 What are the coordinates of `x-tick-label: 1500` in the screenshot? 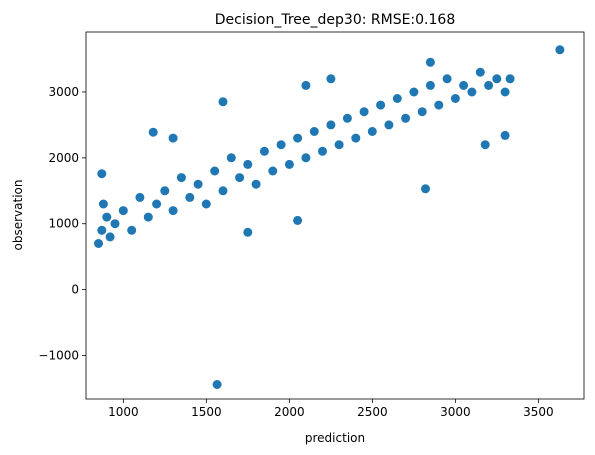 It's located at (206, 412).